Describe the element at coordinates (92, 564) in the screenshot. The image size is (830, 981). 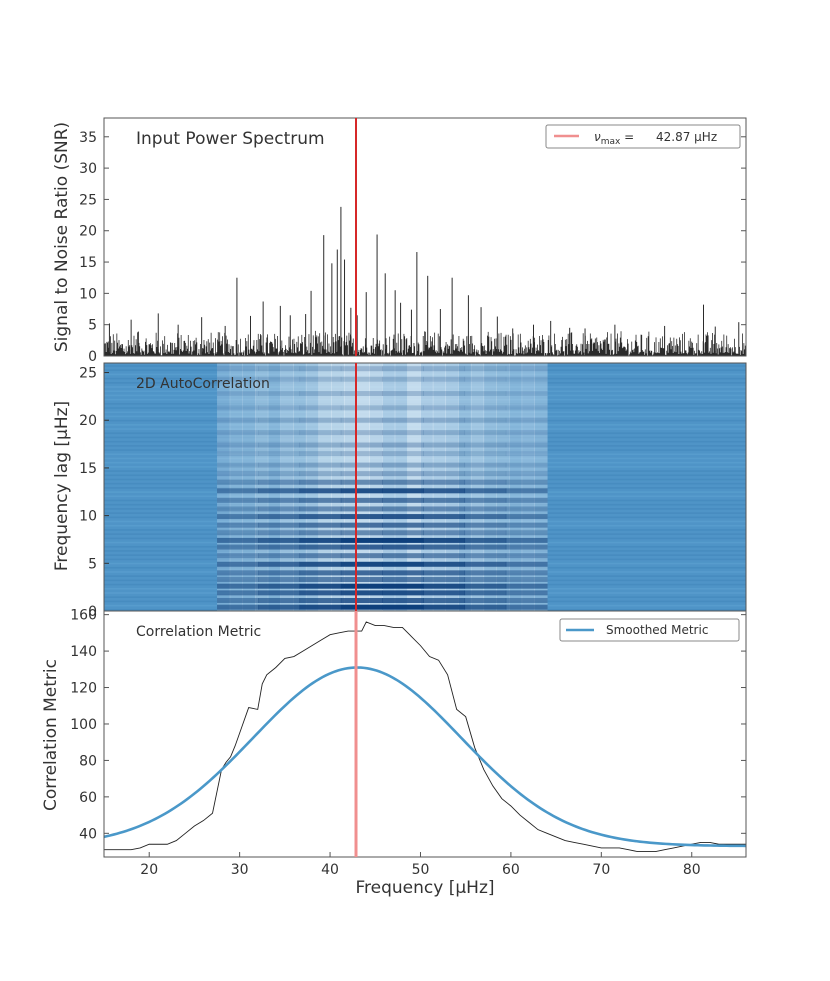
I see `autocorr-ytick-label: 5` at that location.